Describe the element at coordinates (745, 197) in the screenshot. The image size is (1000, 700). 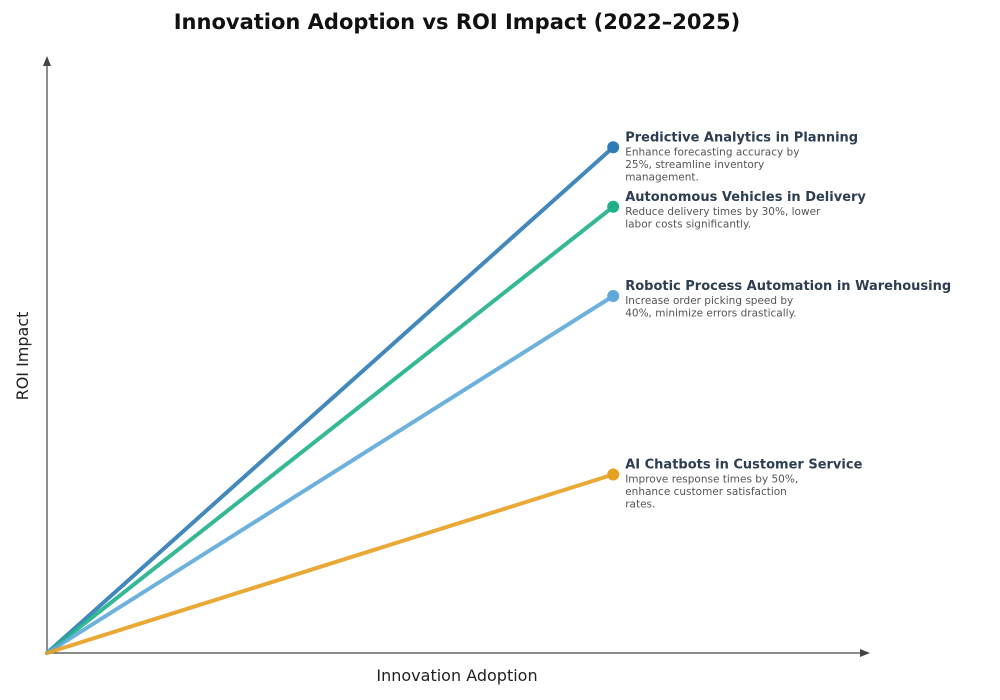
I see `series-label-1: Autonomous Vehicles in Delivery` at that location.